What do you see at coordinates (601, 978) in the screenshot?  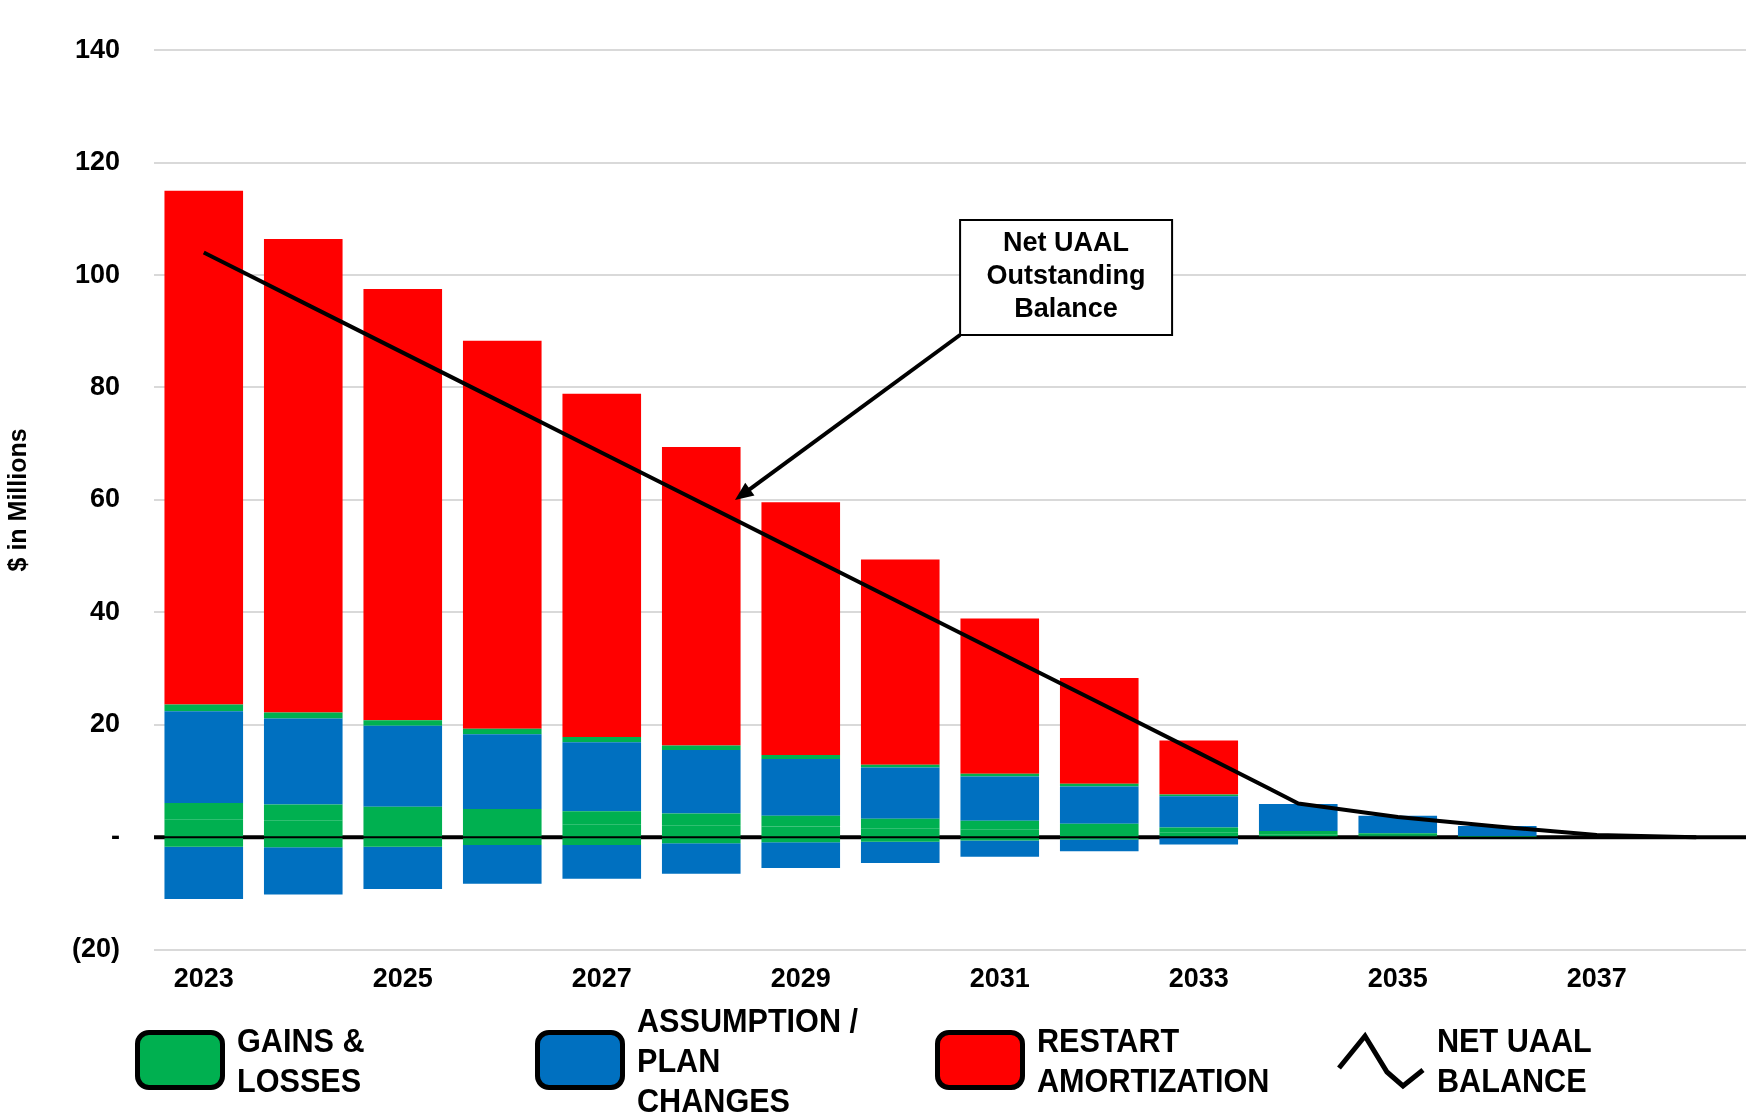 I see `x-tick-label: 2027` at bounding box center [601, 978].